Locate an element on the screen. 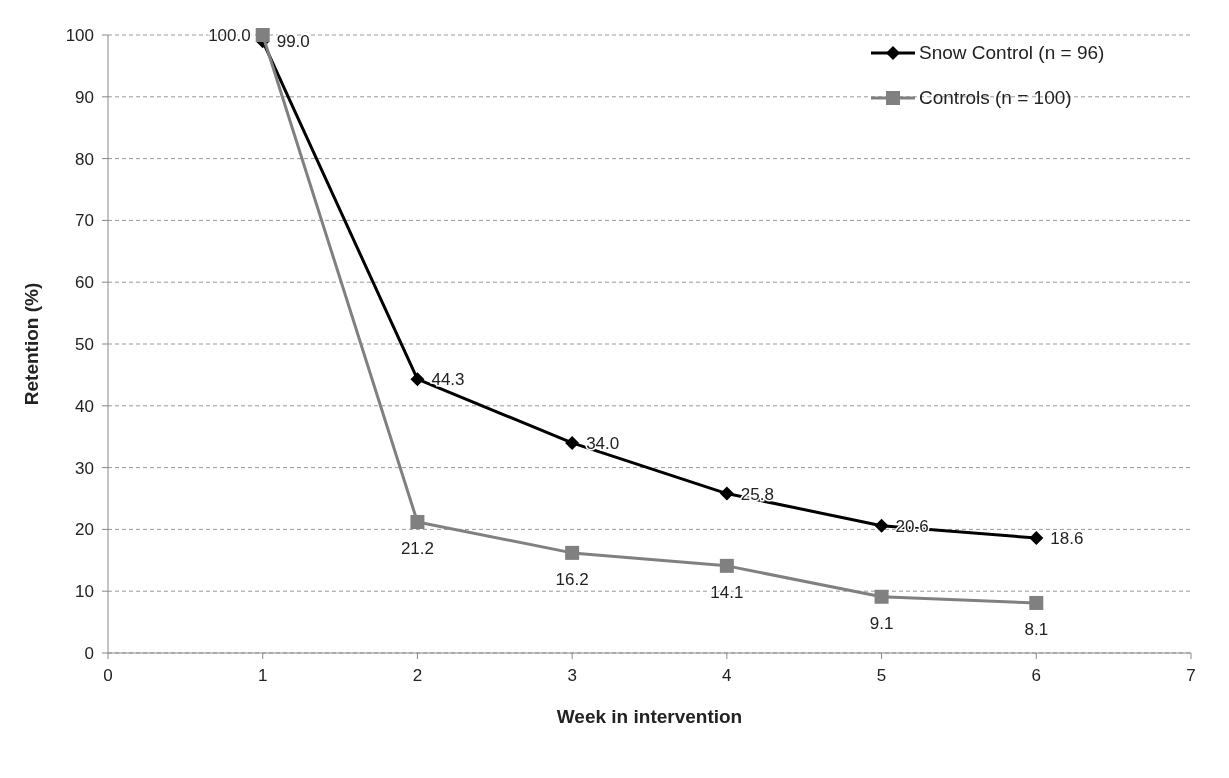 Image resolution: width=1229 pixels, height=778 pixels. x-tick-label: 7 is located at coordinates (1191, 675).